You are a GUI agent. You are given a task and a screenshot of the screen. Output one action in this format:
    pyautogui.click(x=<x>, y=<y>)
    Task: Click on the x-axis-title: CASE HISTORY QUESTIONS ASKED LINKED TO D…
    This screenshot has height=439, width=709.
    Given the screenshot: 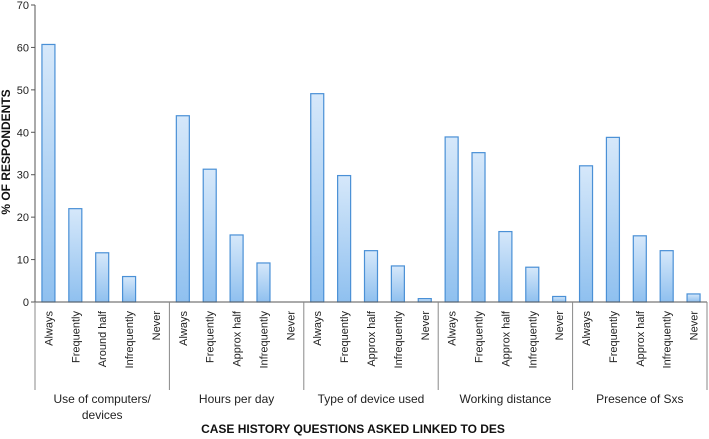 What is the action you would take?
    pyautogui.click(x=353, y=429)
    